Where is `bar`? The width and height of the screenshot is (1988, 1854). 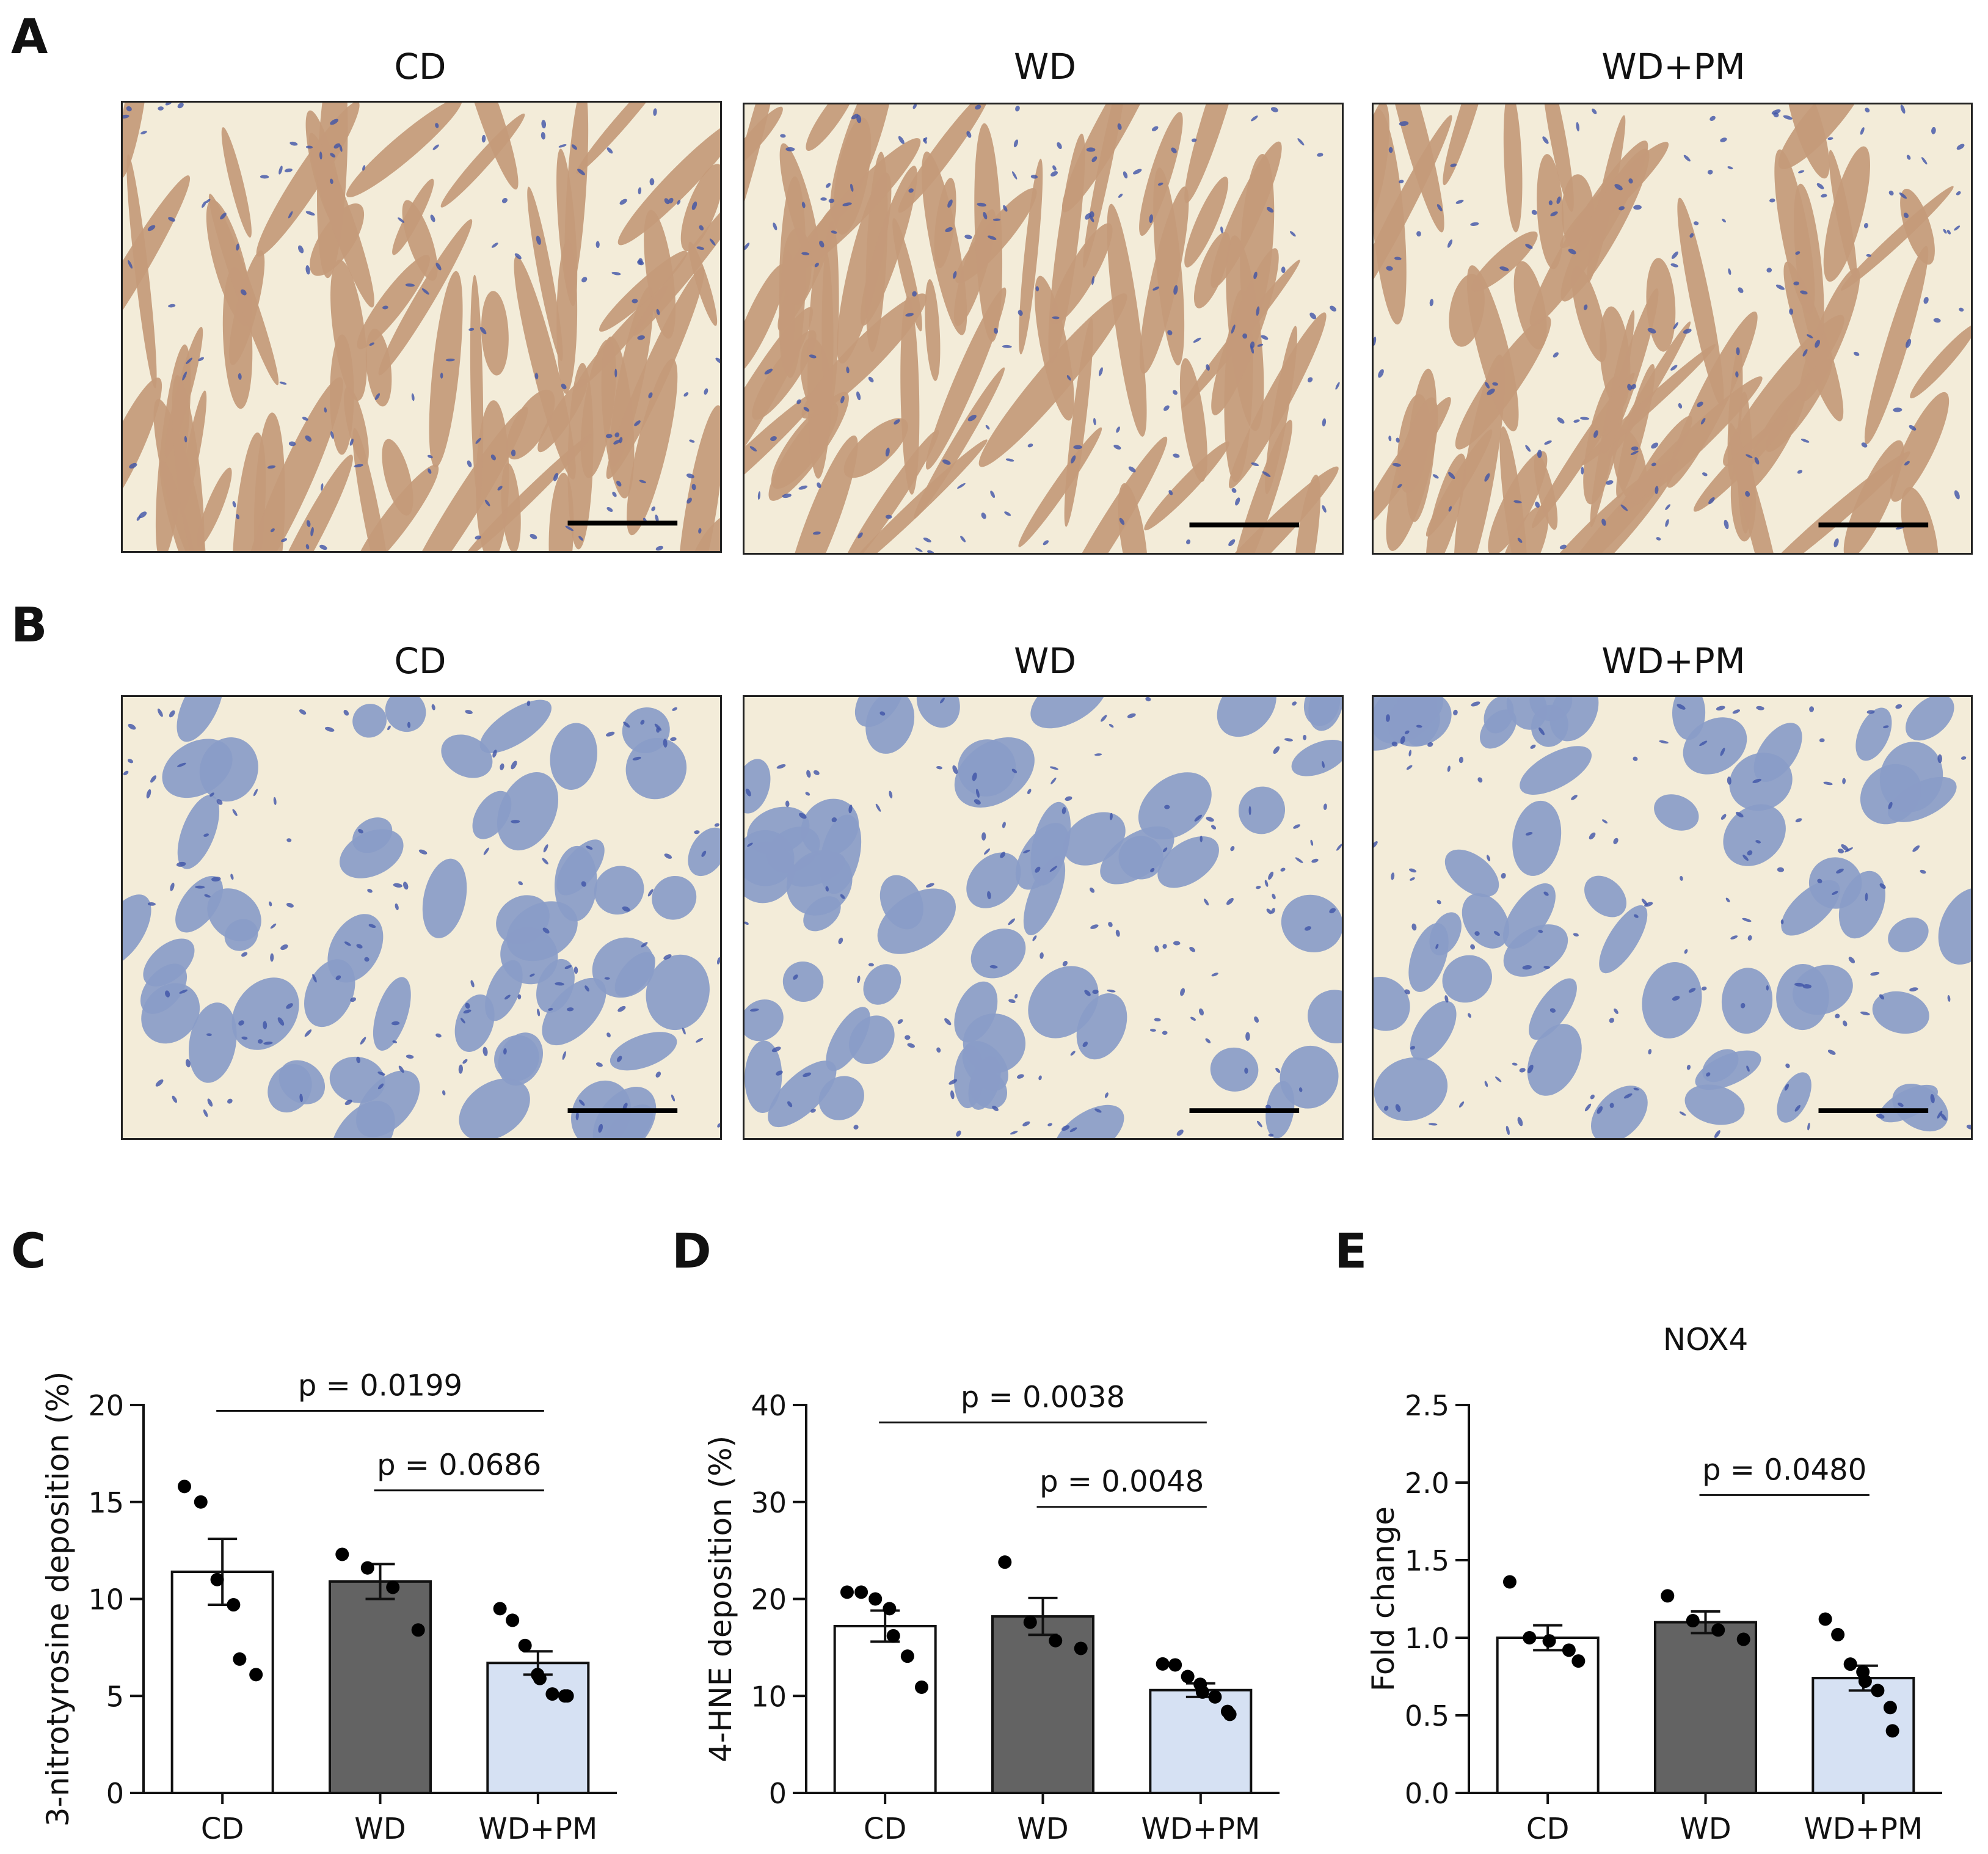
bar is located at coordinates (885, 1709).